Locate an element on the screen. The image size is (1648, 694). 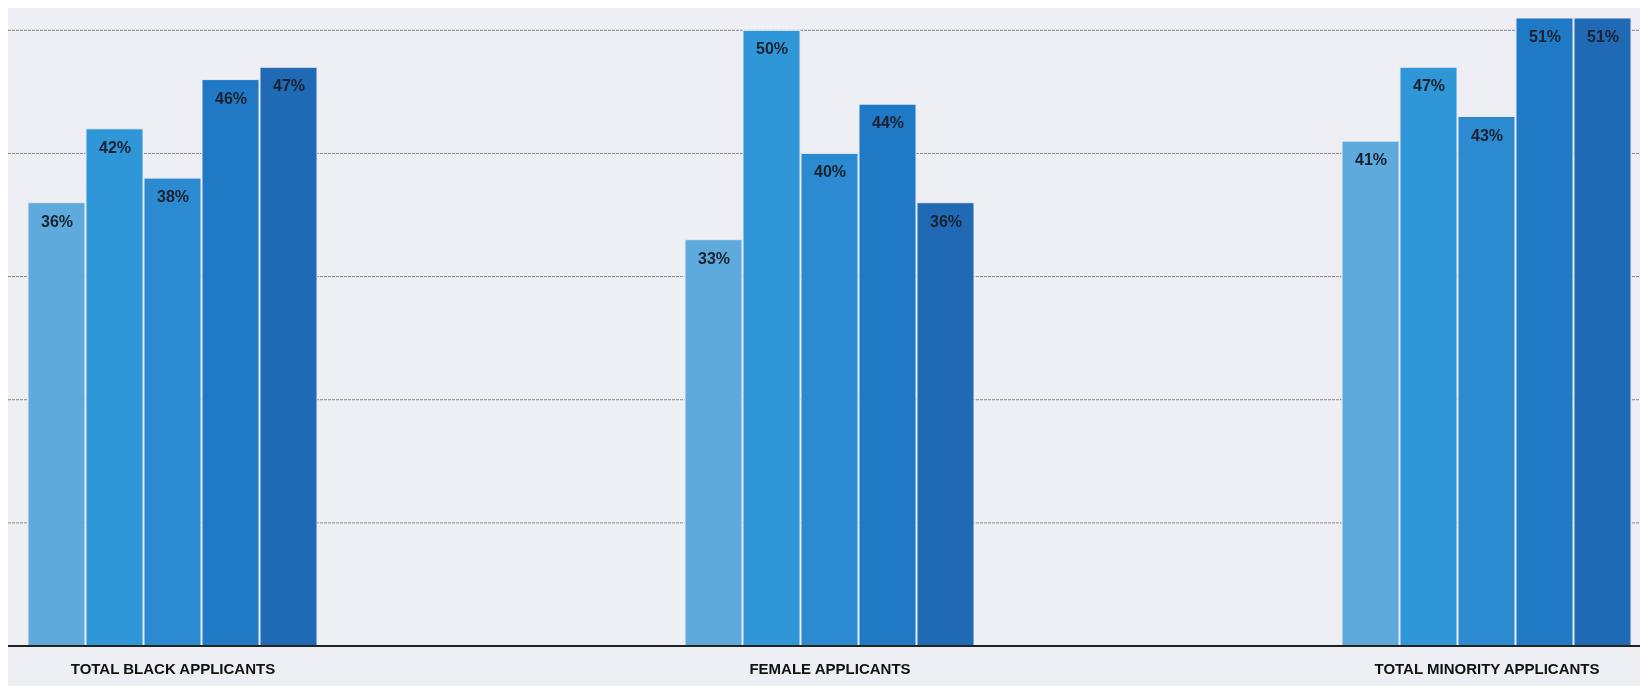
data-label: 38% is located at coordinates (173, 197).